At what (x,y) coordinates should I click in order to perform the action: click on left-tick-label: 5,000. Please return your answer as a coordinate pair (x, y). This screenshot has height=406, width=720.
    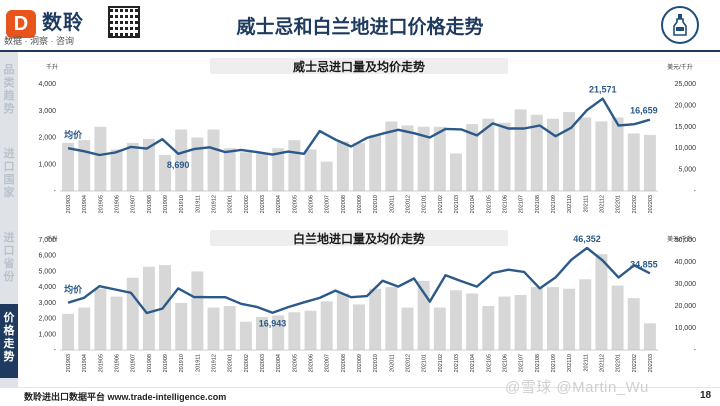
    Looking at the image, I should click on (47, 271).